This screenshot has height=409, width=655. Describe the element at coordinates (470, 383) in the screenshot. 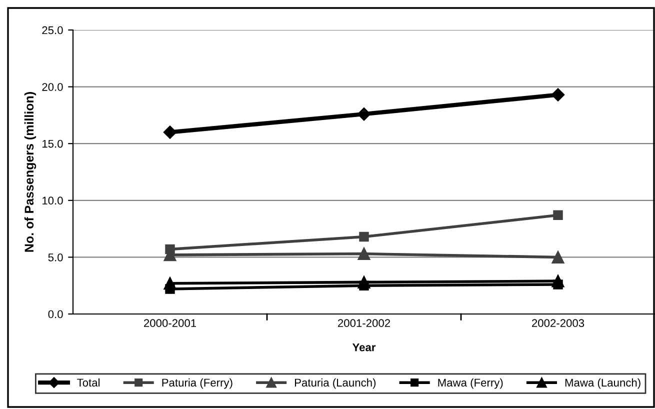

I see `legend-label: Mawa (Ferry)` at that location.